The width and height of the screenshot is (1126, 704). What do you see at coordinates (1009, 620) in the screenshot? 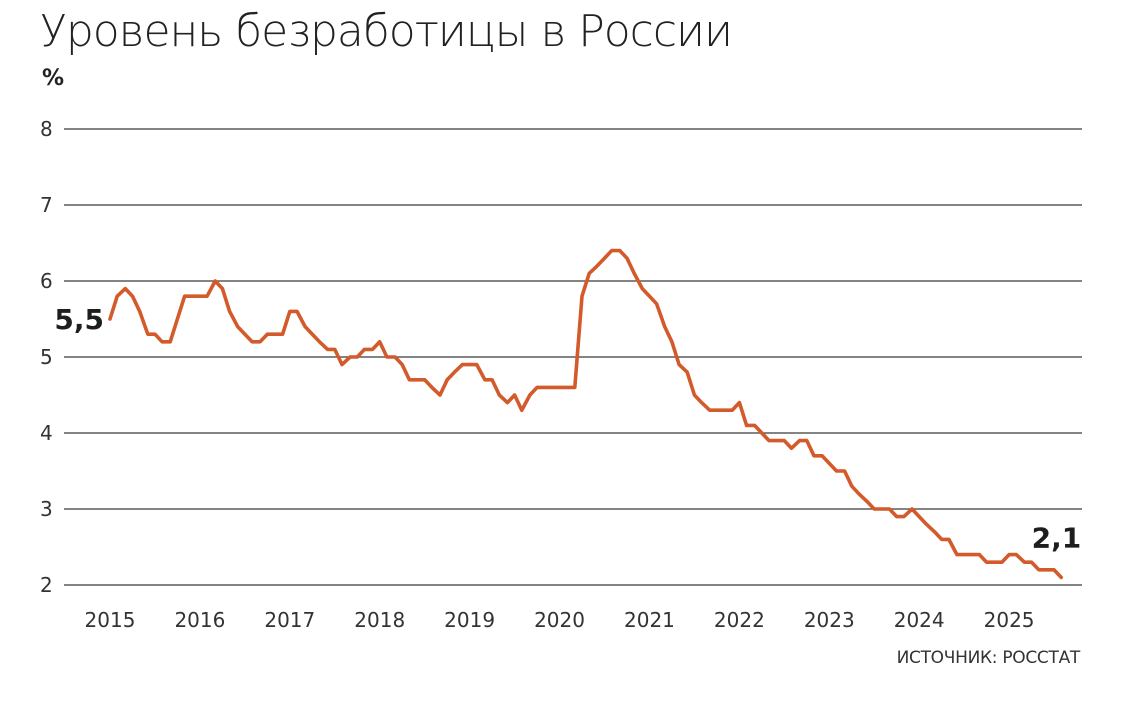
I see `x-tick-label: 2025` at bounding box center [1009, 620].